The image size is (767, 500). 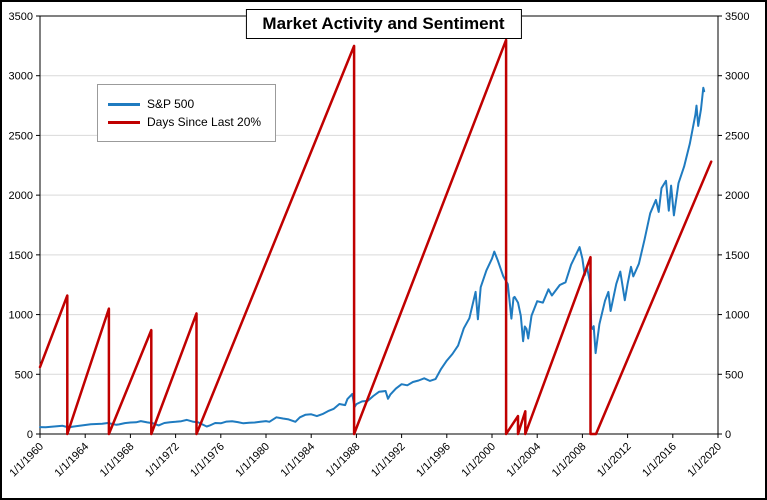 I want to click on y-axis-label-left: 3000, so click(x=21, y=77).